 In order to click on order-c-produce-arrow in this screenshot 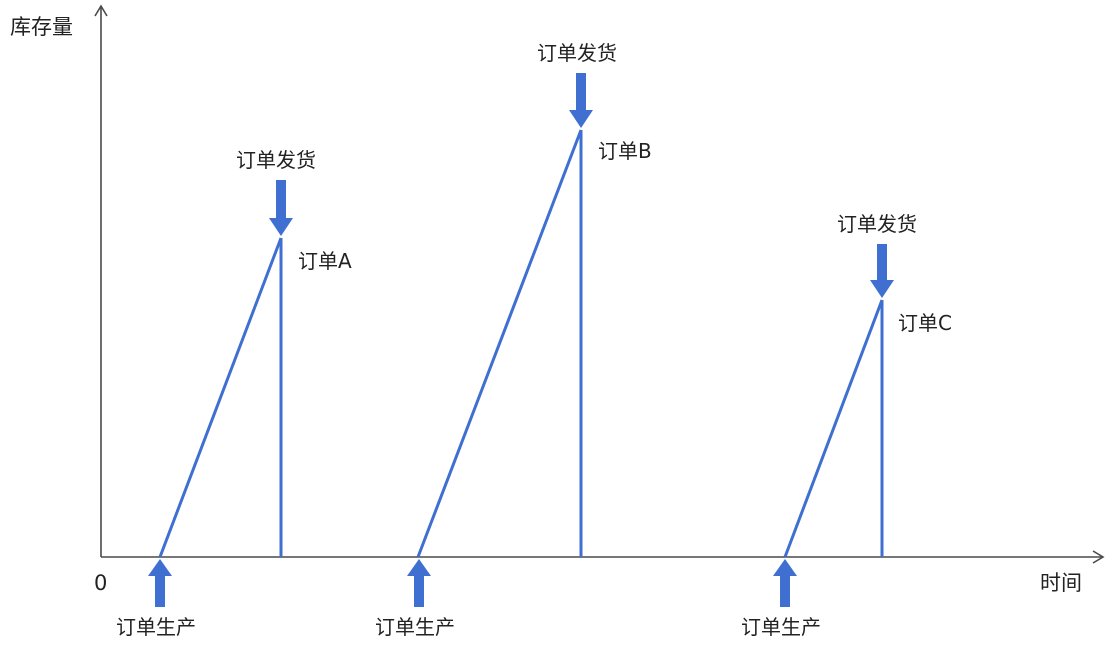, I will do `click(785, 583)`.